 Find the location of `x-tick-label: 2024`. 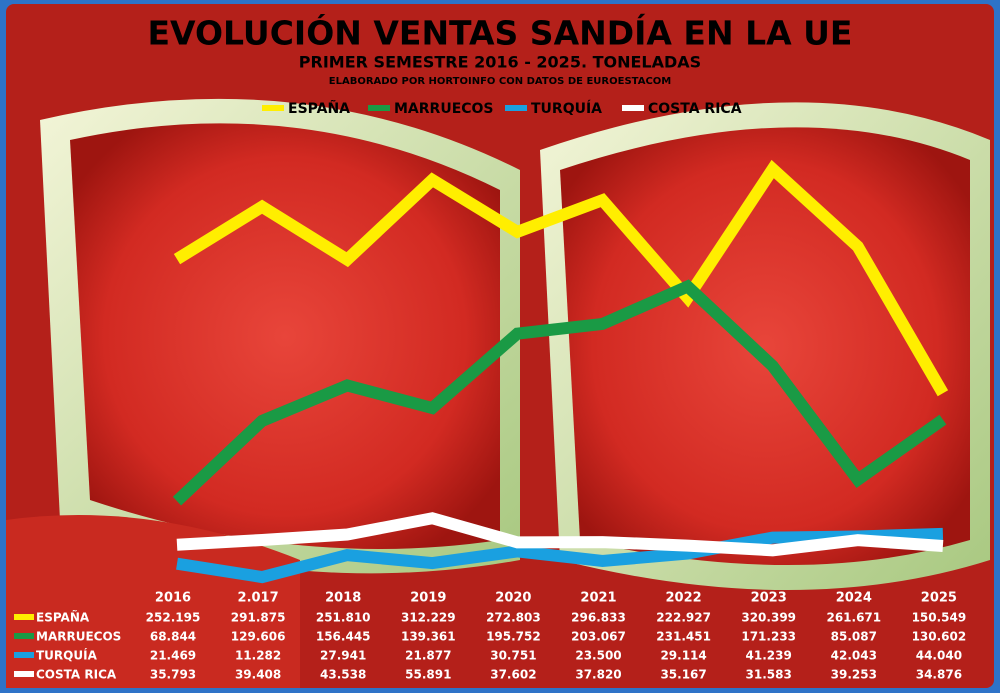

x-tick-label: 2024 is located at coordinates (854, 598).